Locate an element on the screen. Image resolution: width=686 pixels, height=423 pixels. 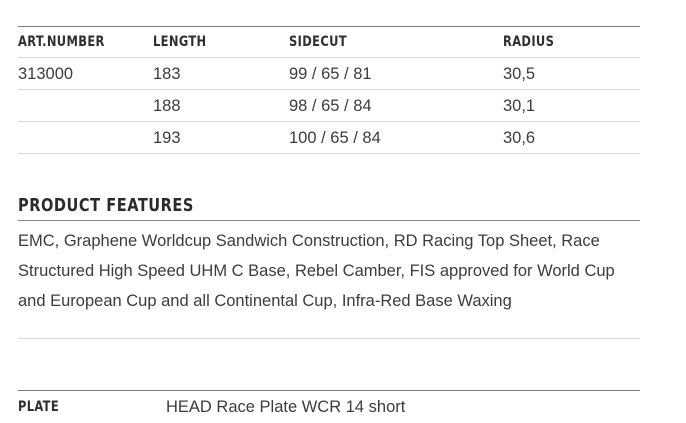
cell-radius: 30,5 is located at coordinates (519, 74).